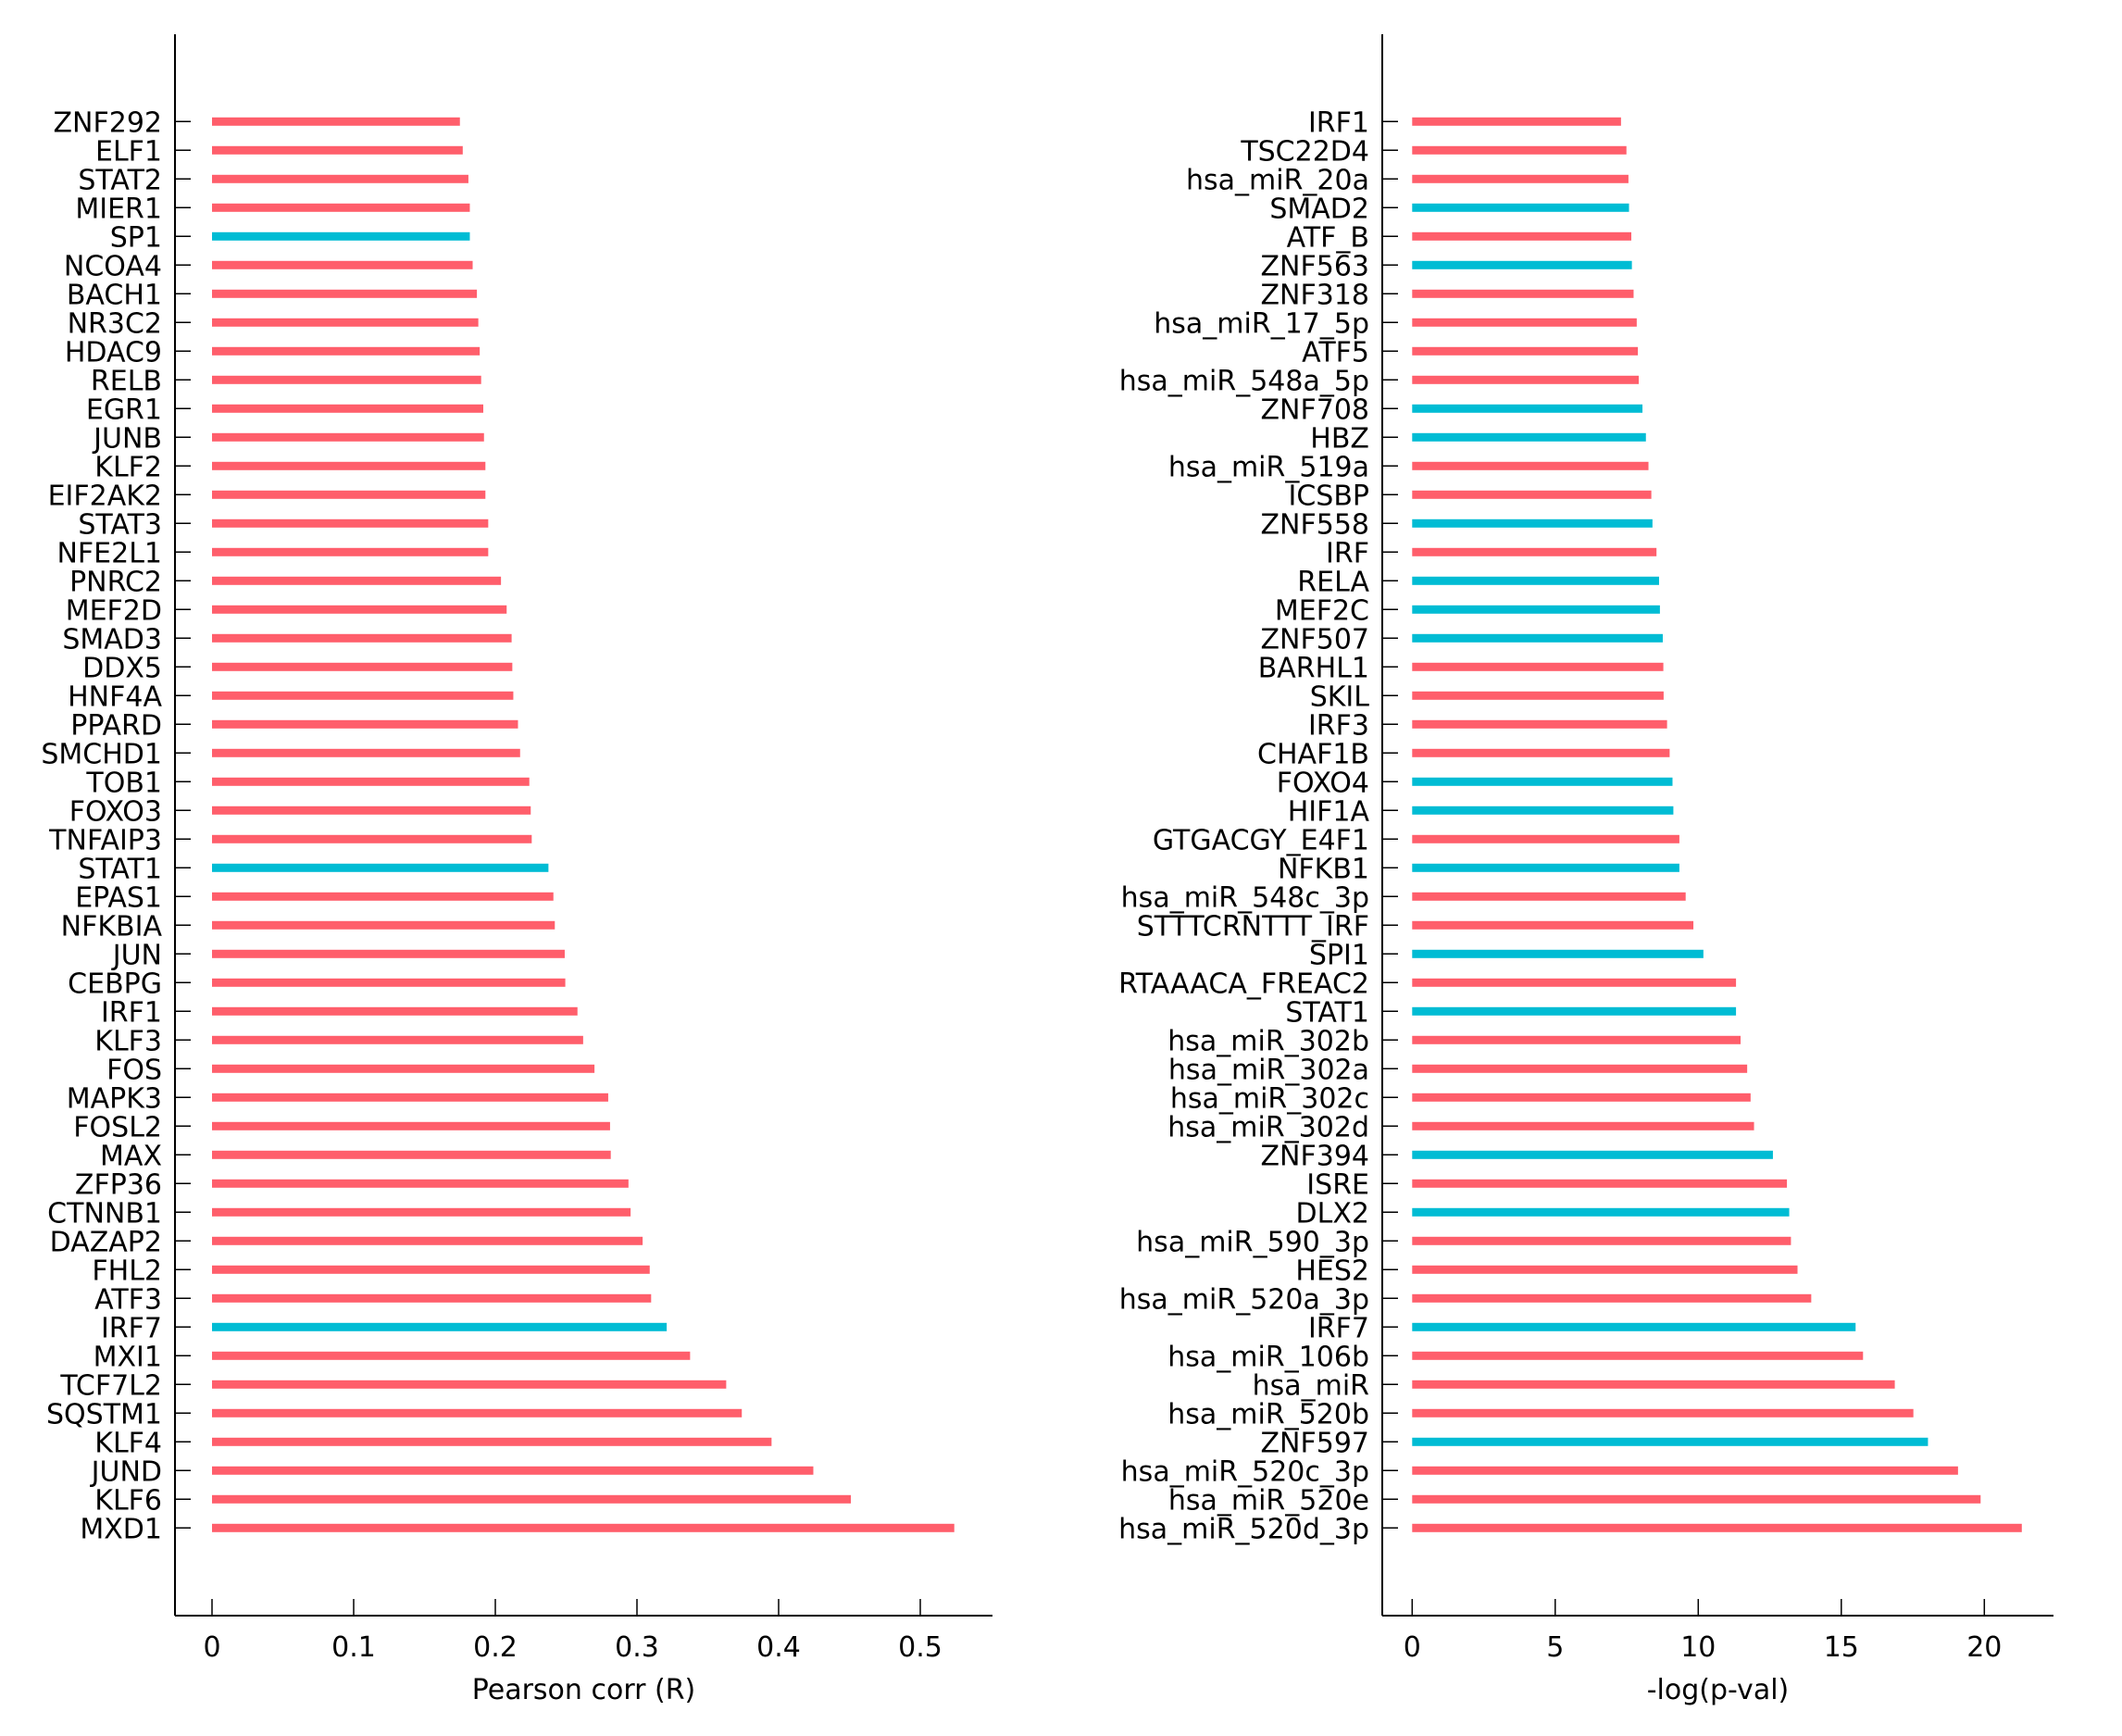 This screenshot has height=1736, width=2122. Describe the element at coordinates (106, 1242) in the screenshot. I see `category-label: DAZAP2` at that location.